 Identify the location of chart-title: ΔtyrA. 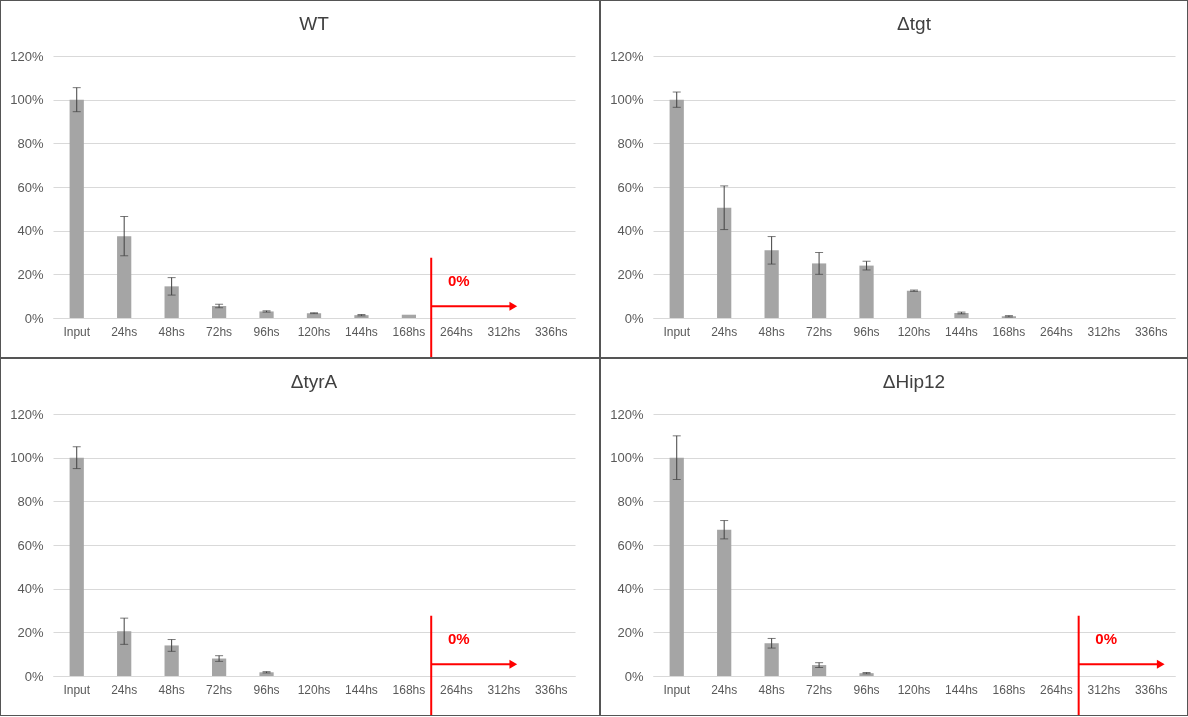
(314, 381).